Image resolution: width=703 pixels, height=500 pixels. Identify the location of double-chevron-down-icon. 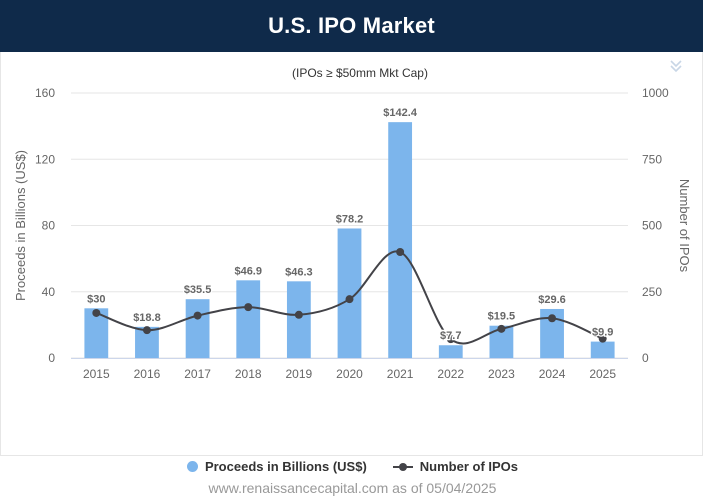
(676, 66).